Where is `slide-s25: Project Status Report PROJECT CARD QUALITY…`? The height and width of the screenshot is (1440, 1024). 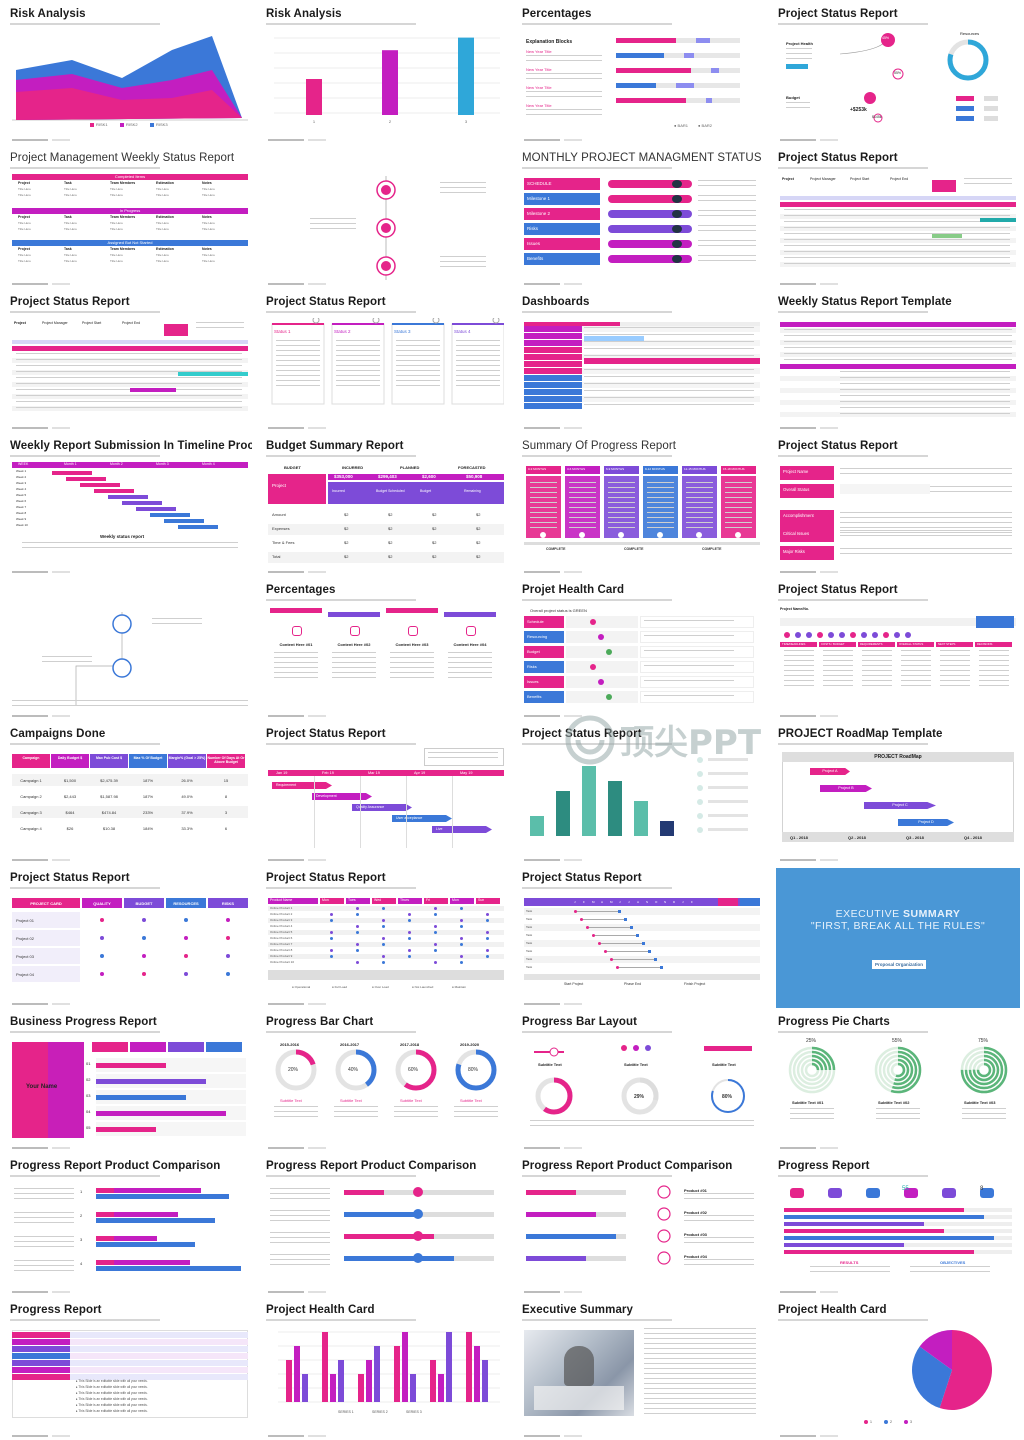
slide-s25: Project Status Report PROJECT CARD QUALITY… is located at coordinates (130, 938).